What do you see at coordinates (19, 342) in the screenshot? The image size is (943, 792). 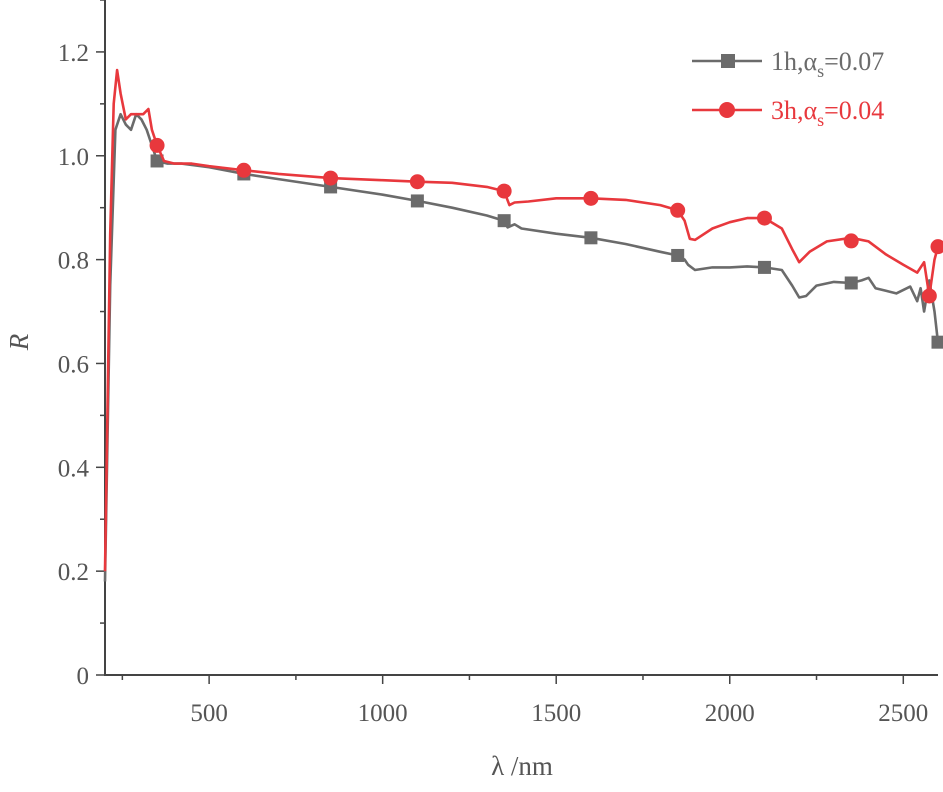 I see `y-axis-label: R` at bounding box center [19, 342].